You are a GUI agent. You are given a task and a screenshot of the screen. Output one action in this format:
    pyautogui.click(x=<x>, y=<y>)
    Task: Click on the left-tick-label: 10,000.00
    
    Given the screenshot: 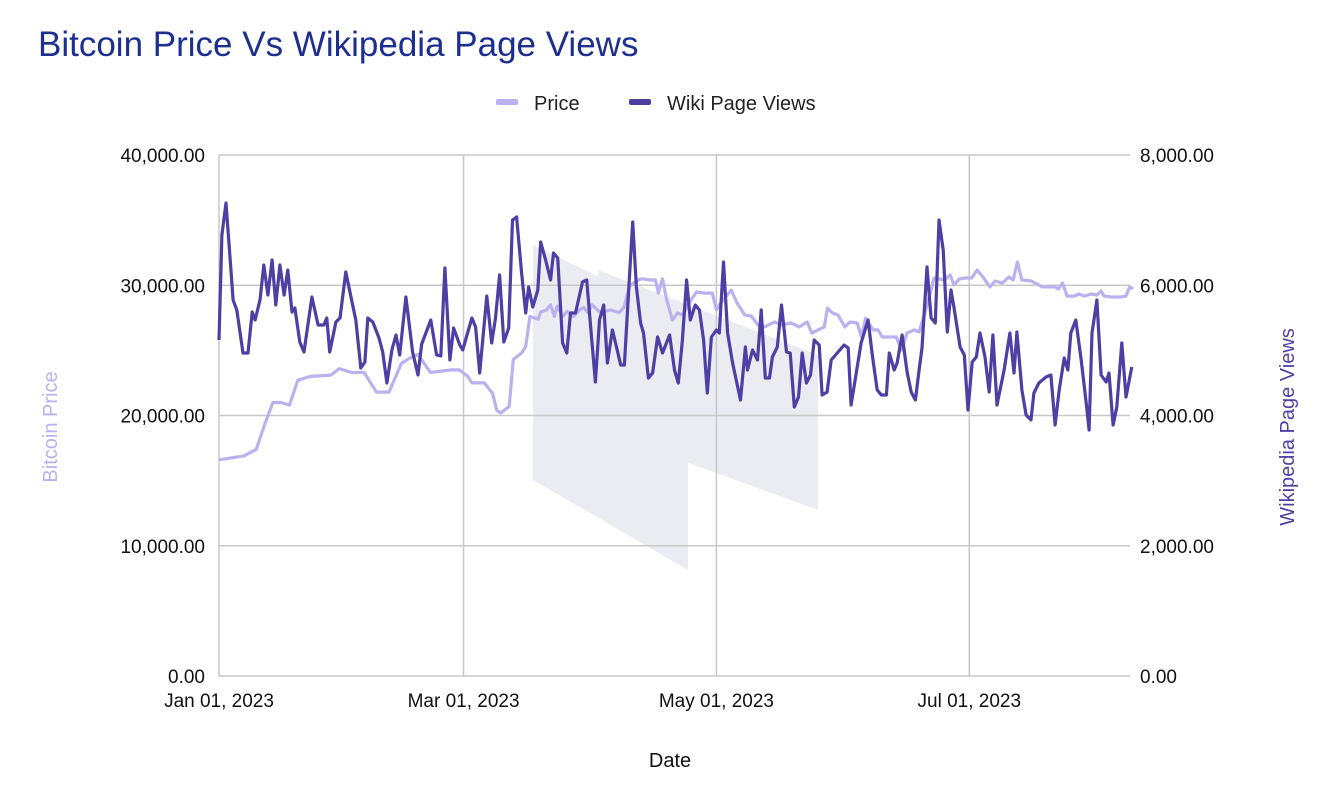 What is the action you would take?
    pyautogui.click(x=162, y=547)
    